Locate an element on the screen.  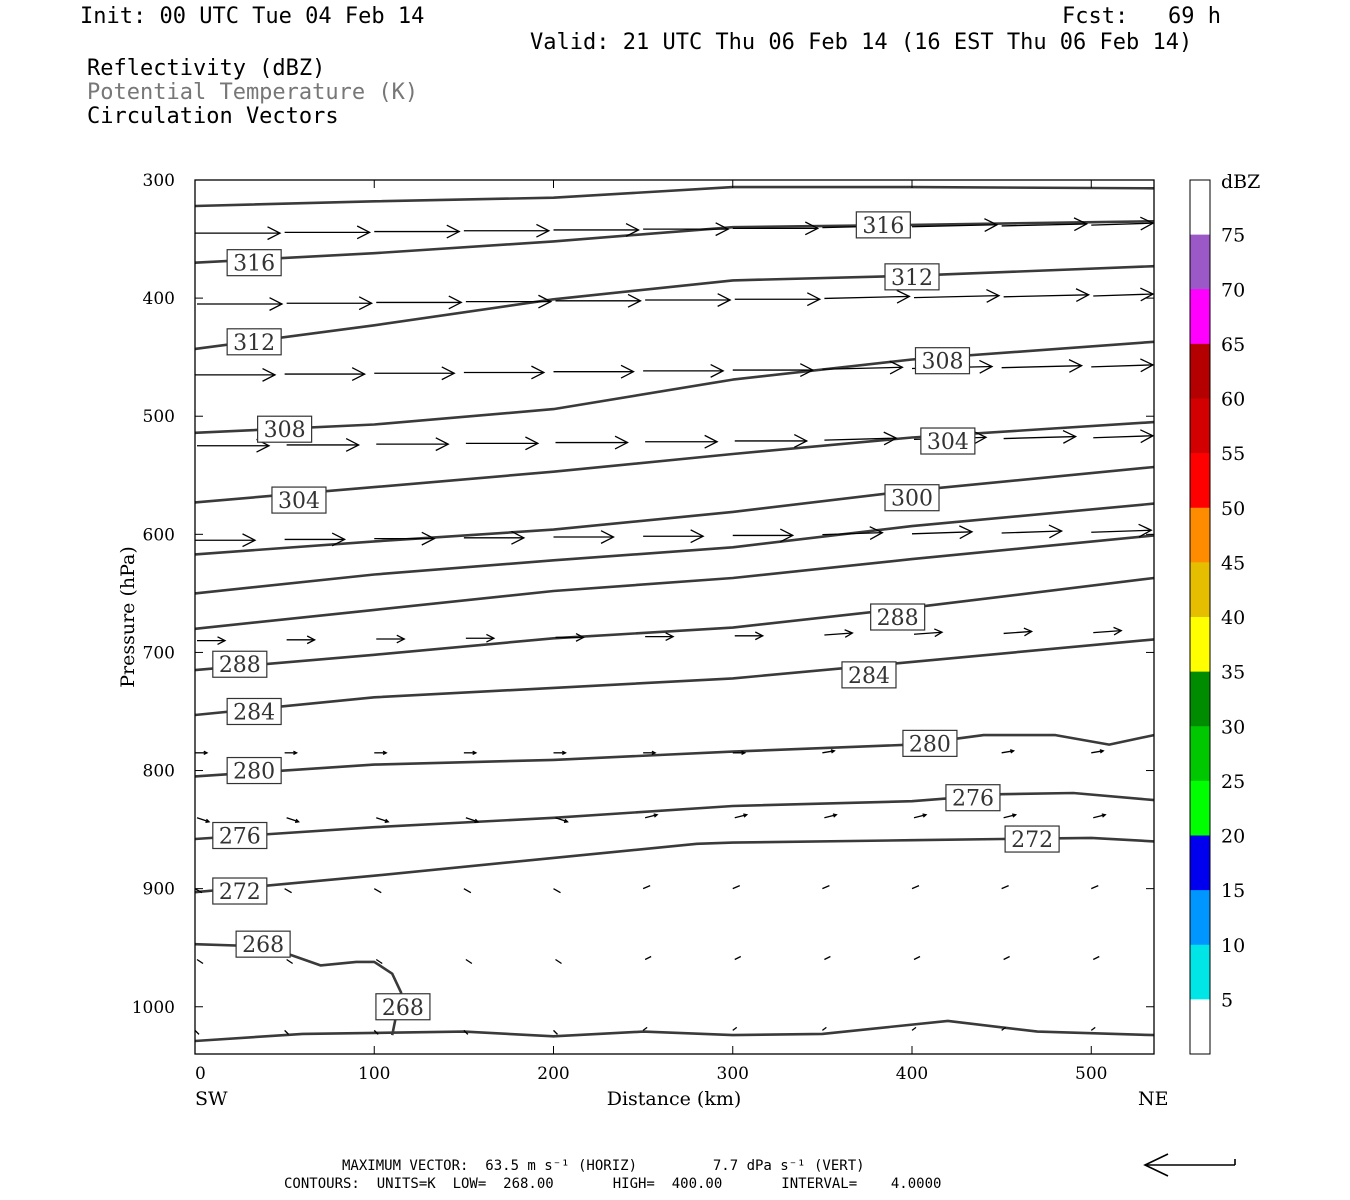
y-tick-label: 500 is located at coordinates (159, 417).